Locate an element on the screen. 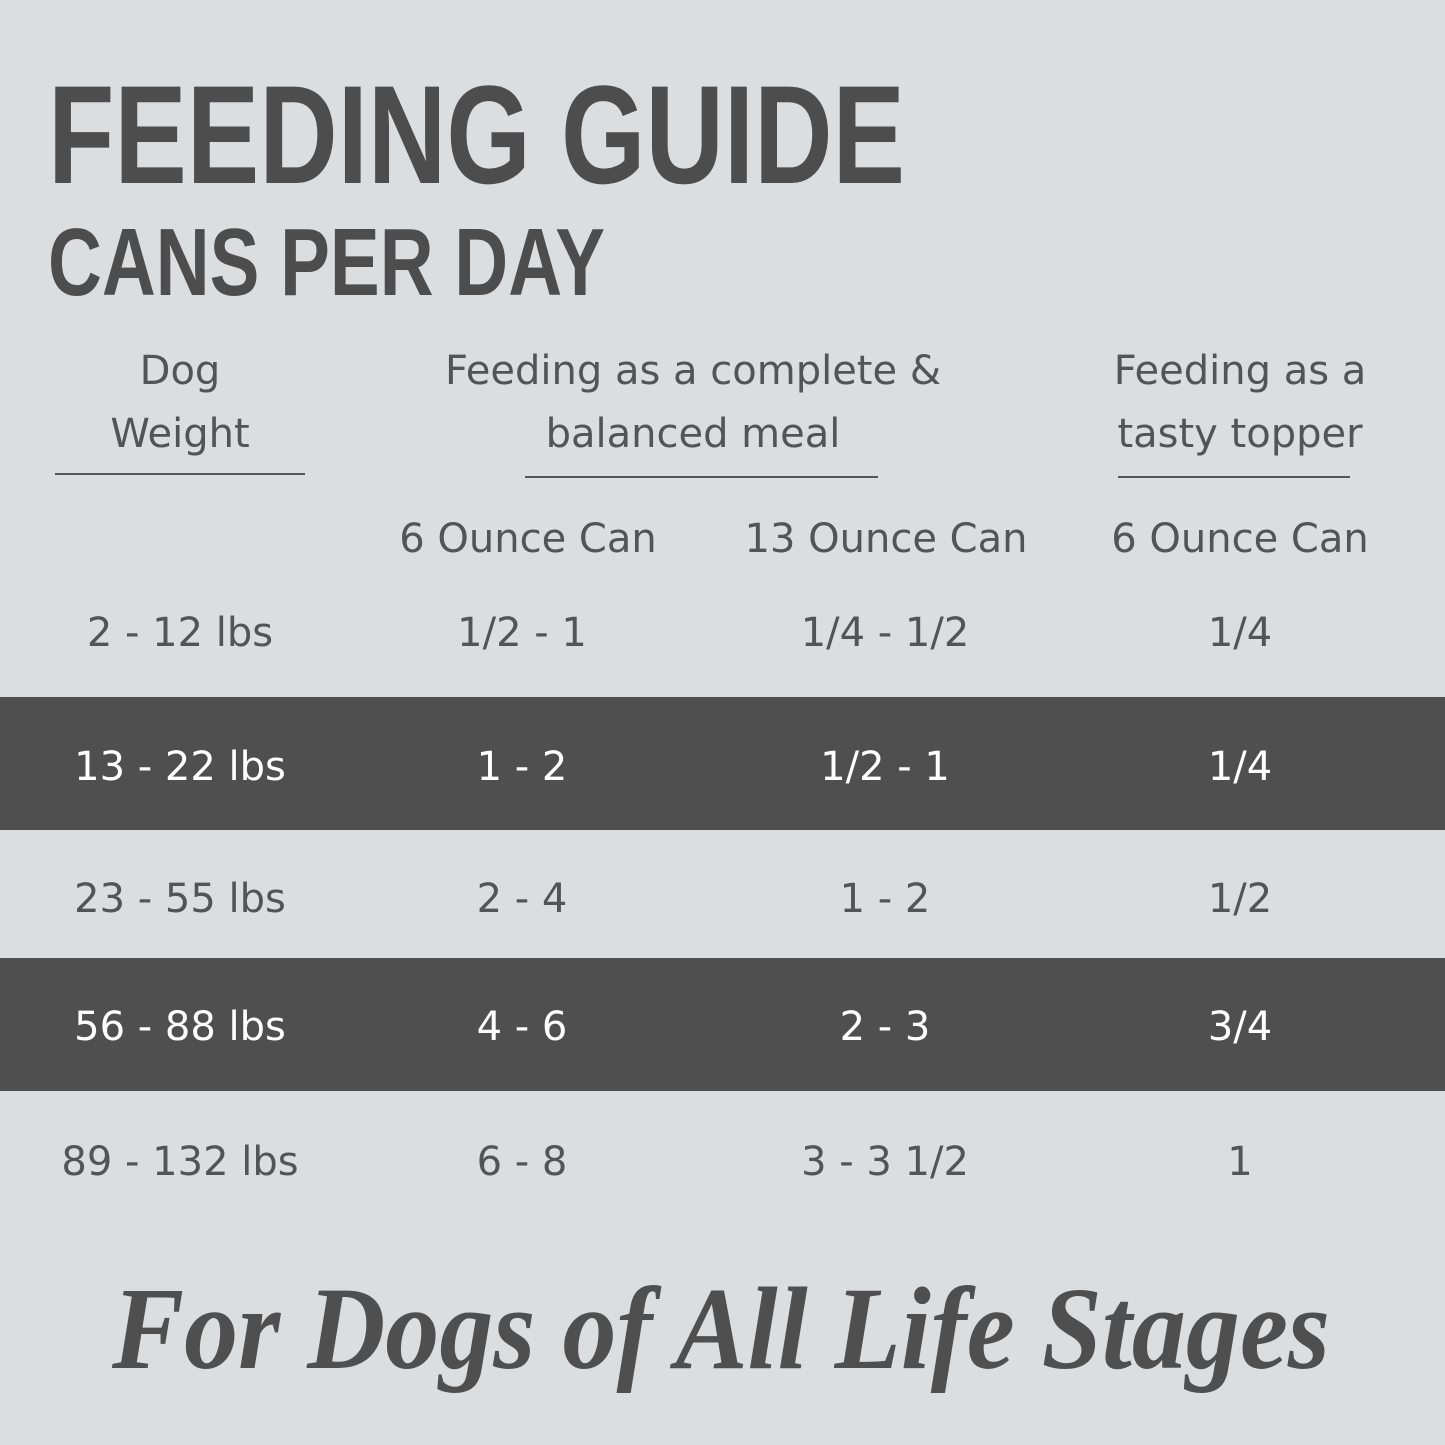  tagline: For Dogs of All Life Stages is located at coordinates (720, 1328).